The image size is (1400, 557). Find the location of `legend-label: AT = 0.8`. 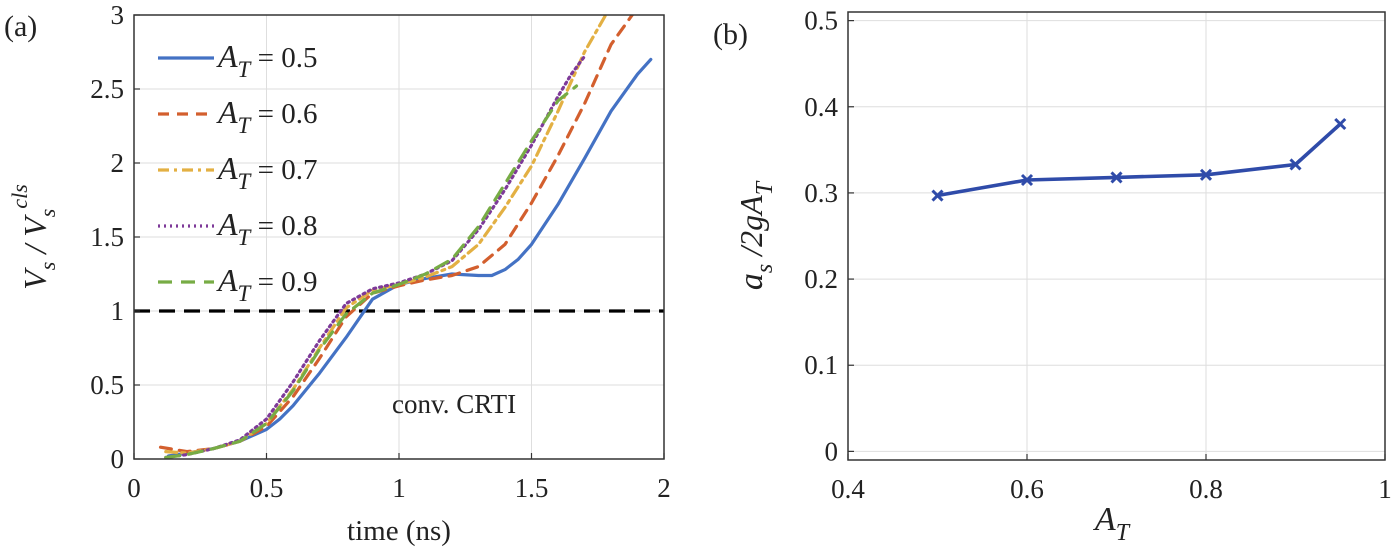

legend-label: AT = 0.8 is located at coordinates (266, 228).